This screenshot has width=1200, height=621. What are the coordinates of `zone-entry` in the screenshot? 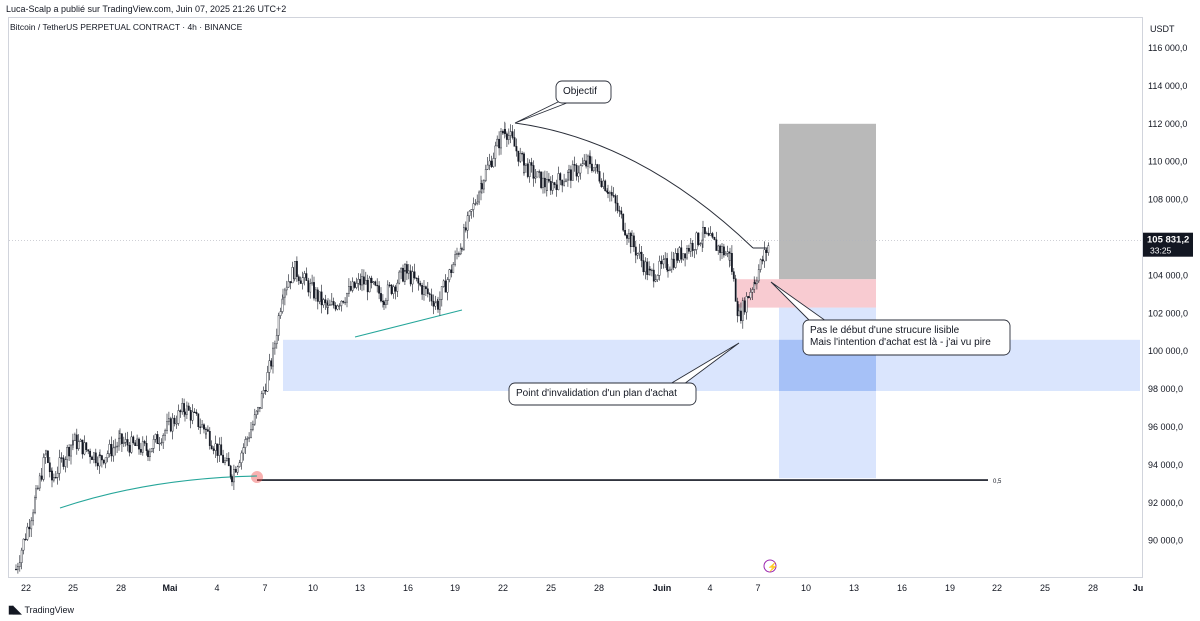 It's located at (806, 293).